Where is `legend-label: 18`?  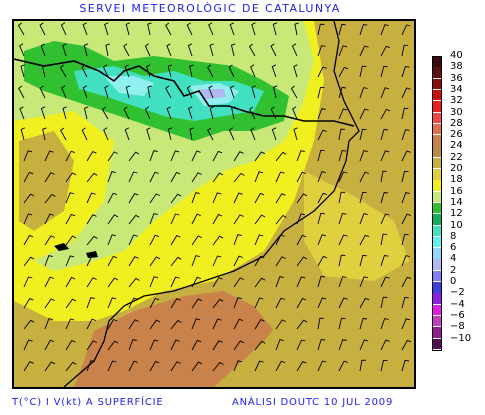 legend-label: 18 is located at coordinates (456, 180).